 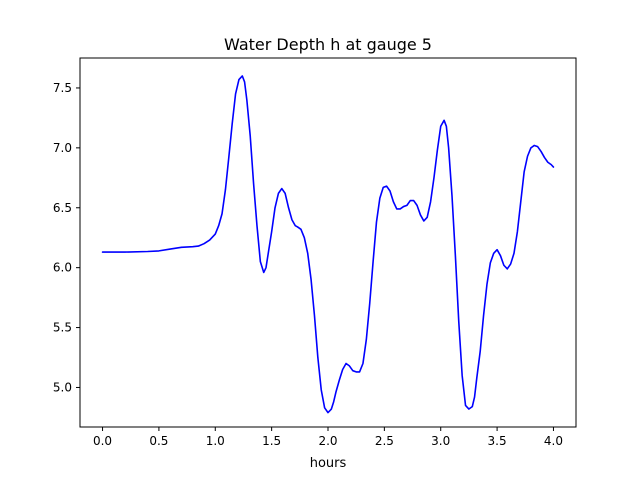 What do you see at coordinates (158, 441) in the screenshot?
I see `x-tick-label: 0.5` at bounding box center [158, 441].